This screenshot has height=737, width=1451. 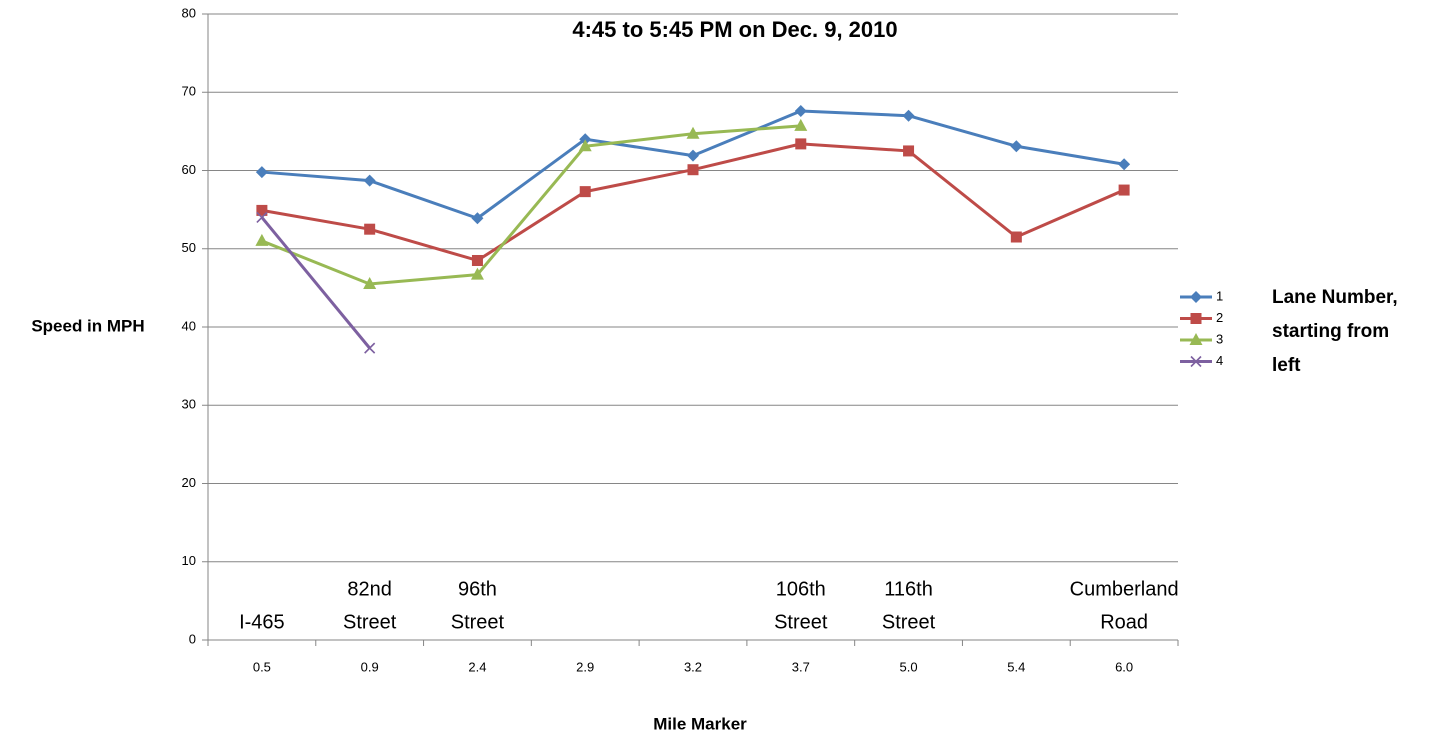 What do you see at coordinates (801, 666) in the screenshot?
I see `x-tick-label: 3.7` at bounding box center [801, 666].